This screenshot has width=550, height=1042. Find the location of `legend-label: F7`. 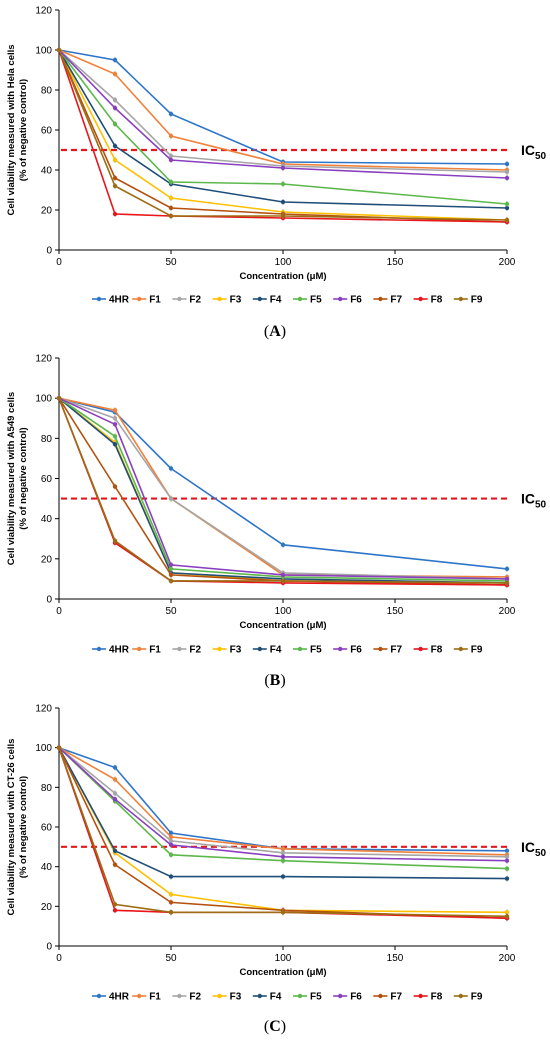

legend-label: F7 is located at coordinates (396, 997).